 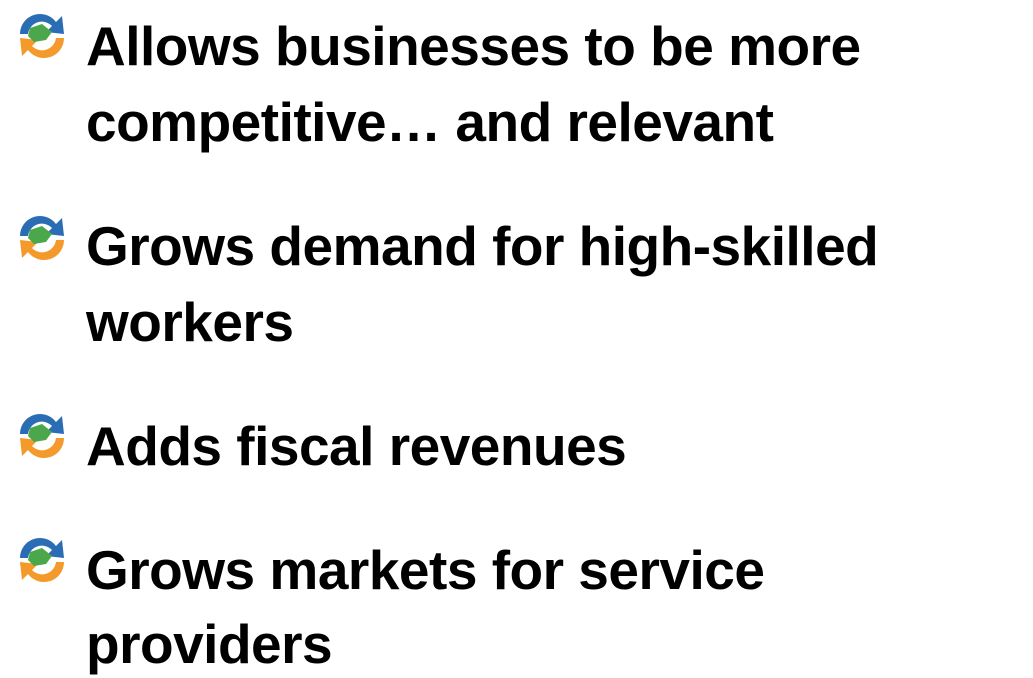 What do you see at coordinates (190, 322) in the screenshot?
I see `bullet-text: workers` at bounding box center [190, 322].